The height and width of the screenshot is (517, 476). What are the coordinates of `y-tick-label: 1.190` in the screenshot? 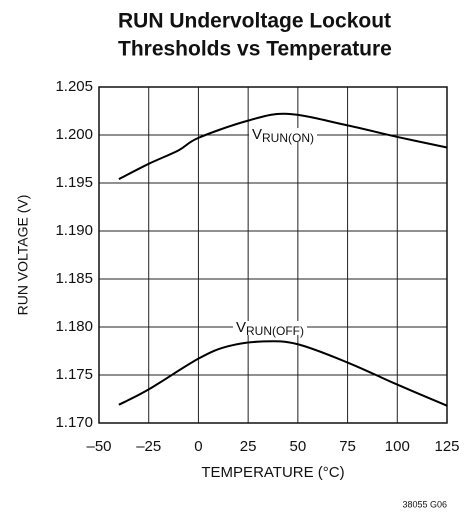 It's located at (74, 230).